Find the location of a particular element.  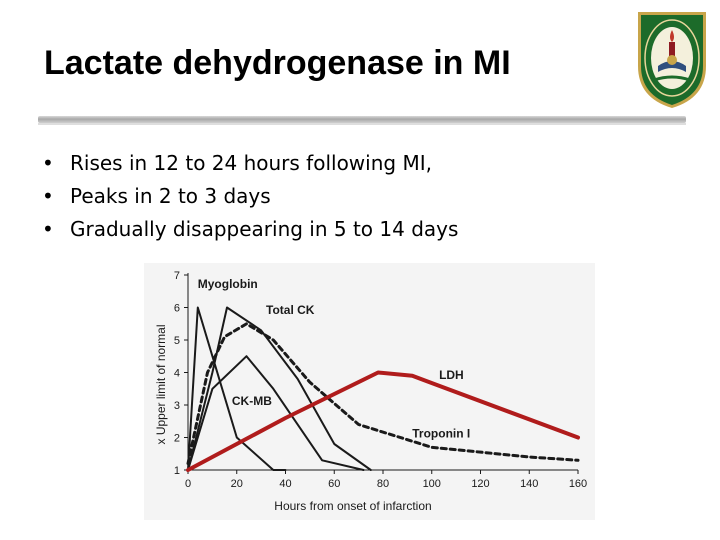

x-tick-label: 160 is located at coordinates (578, 484).